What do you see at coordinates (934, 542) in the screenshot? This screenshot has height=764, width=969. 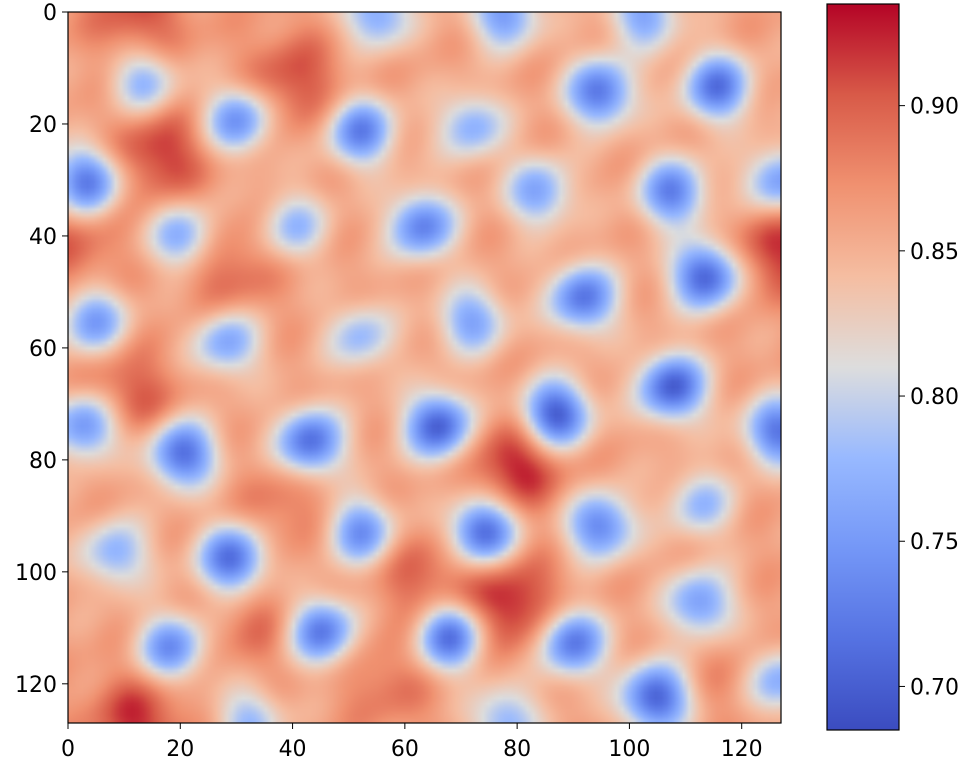 I see `colorbar-tick-label: 0.75` at bounding box center [934, 542].